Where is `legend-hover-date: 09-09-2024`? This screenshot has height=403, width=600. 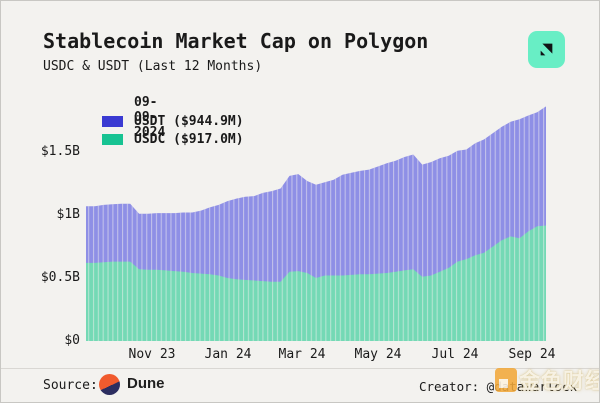
legend-hover-date: 09-09-2024 is located at coordinates (150, 117).